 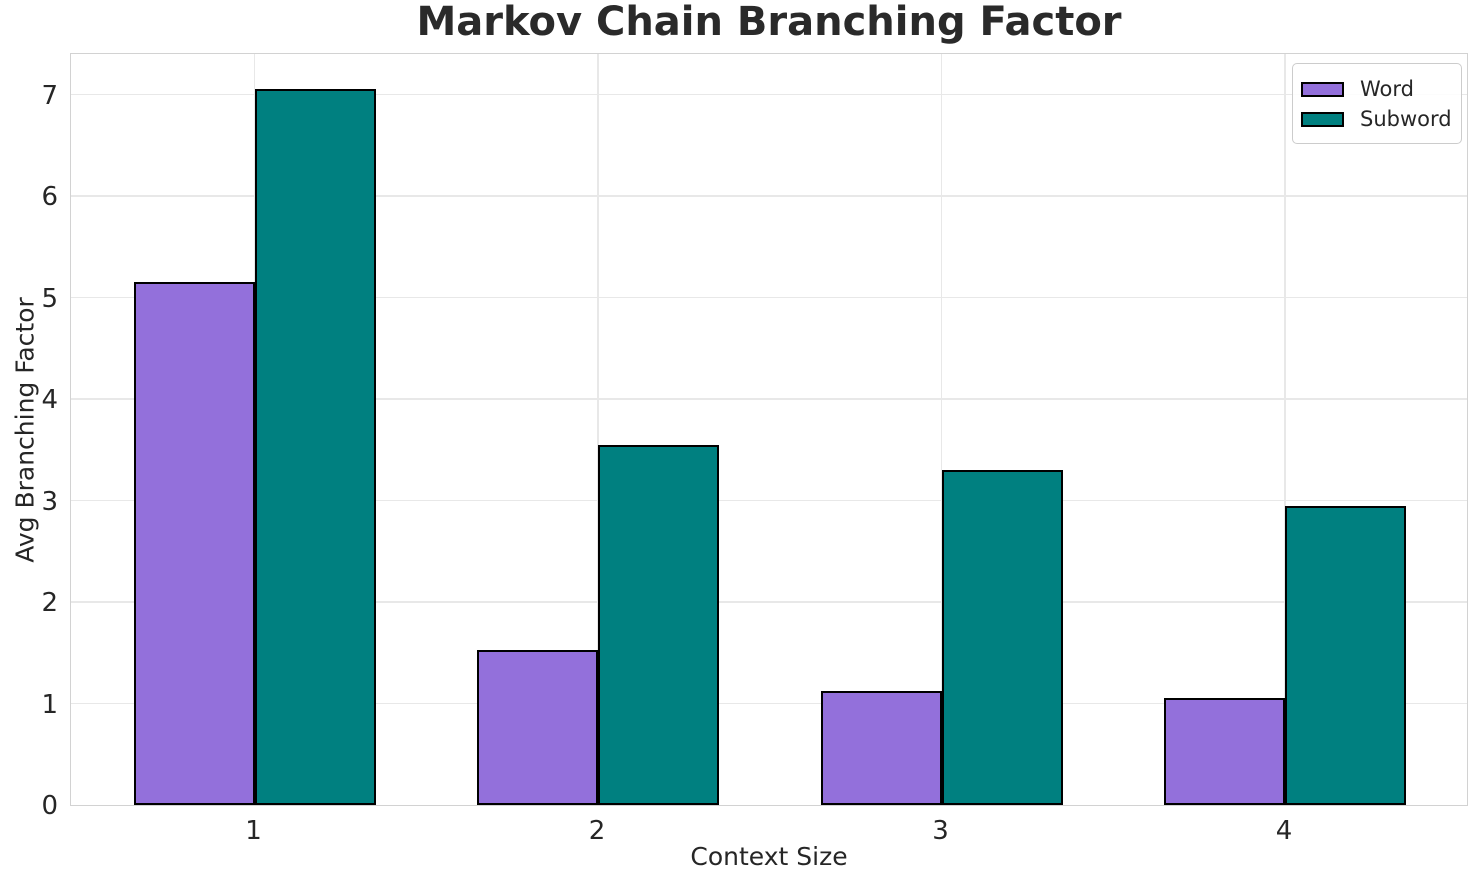 What do you see at coordinates (769, 856) in the screenshot?
I see `x-axis-label: Context Size` at bounding box center [769, 856].